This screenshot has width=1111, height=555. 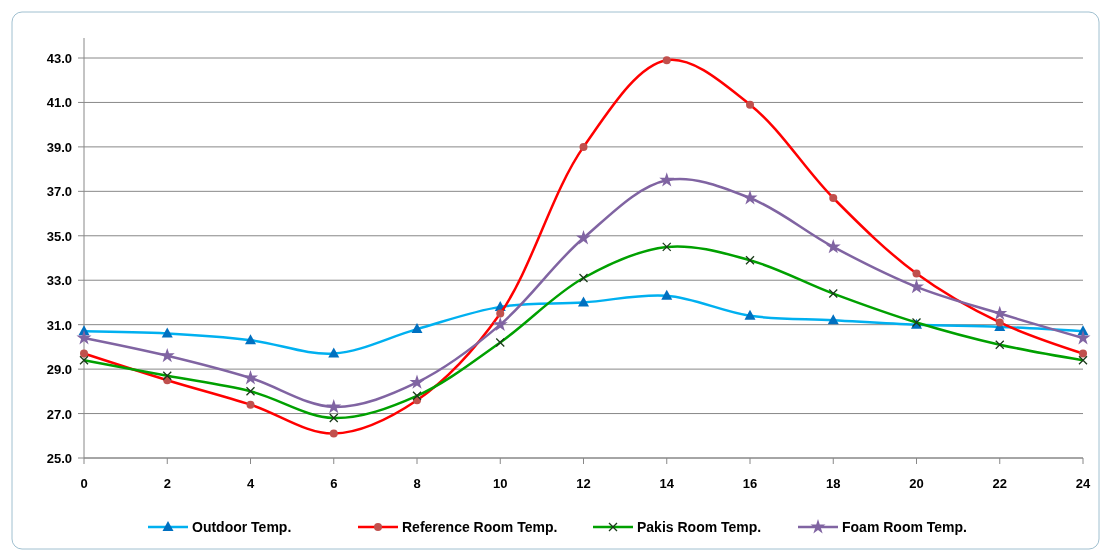 I want to click on x-tick-label: 12, so click(x=583, y=483).